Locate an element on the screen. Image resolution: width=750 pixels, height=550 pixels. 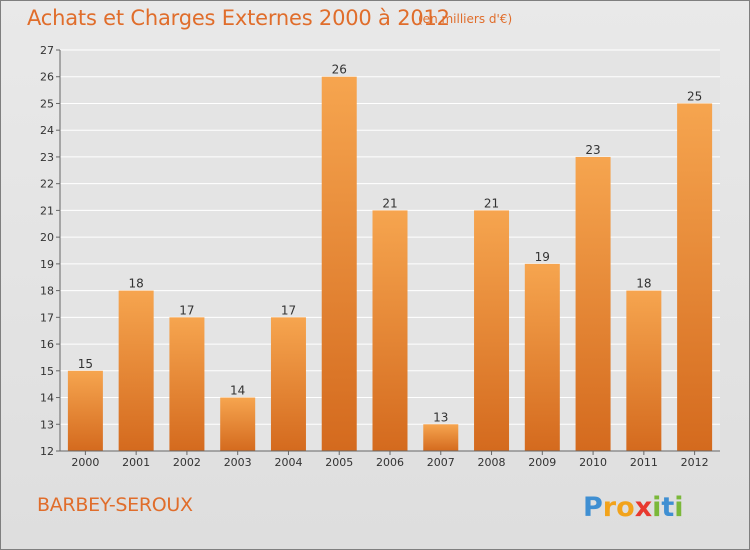
y-tick-label: 23 is located at coordinates (47, 157).